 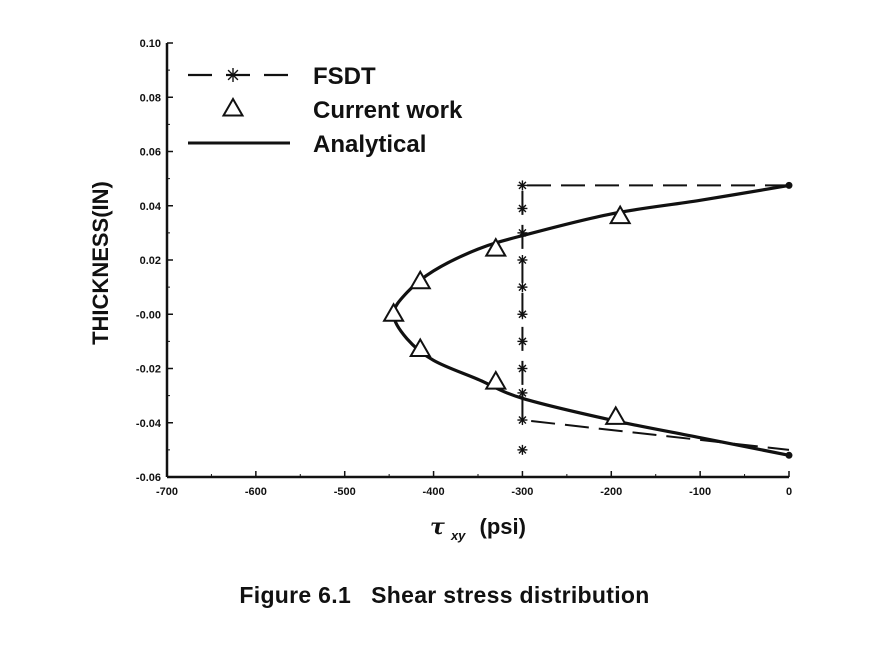 What do you see at coordinates (522, 492) in the screenshot?
I see `x-tick-label: -300` at bounding box center [522, 492].